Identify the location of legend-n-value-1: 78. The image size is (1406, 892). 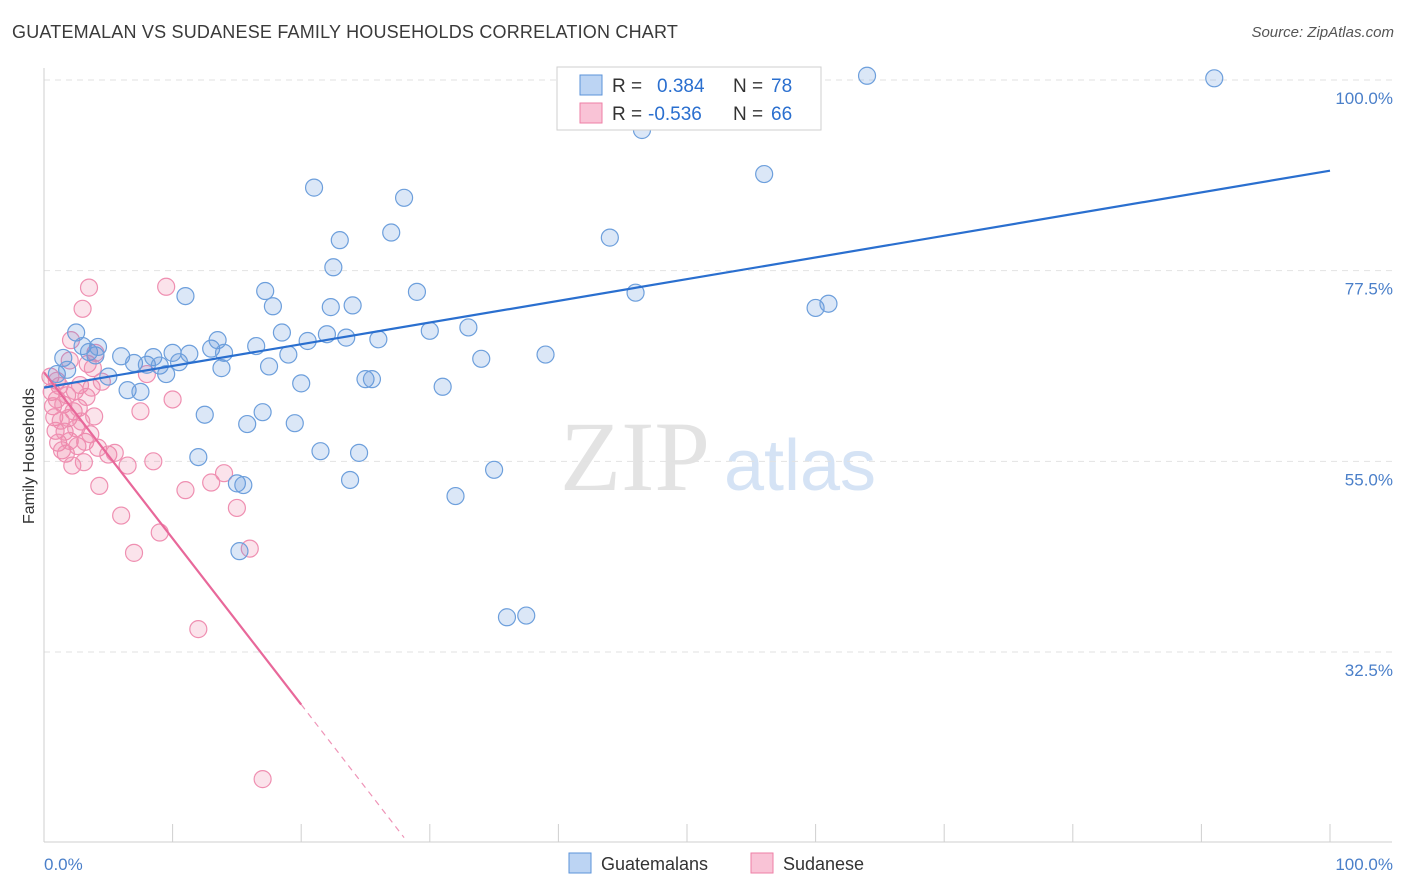
(781, 86).